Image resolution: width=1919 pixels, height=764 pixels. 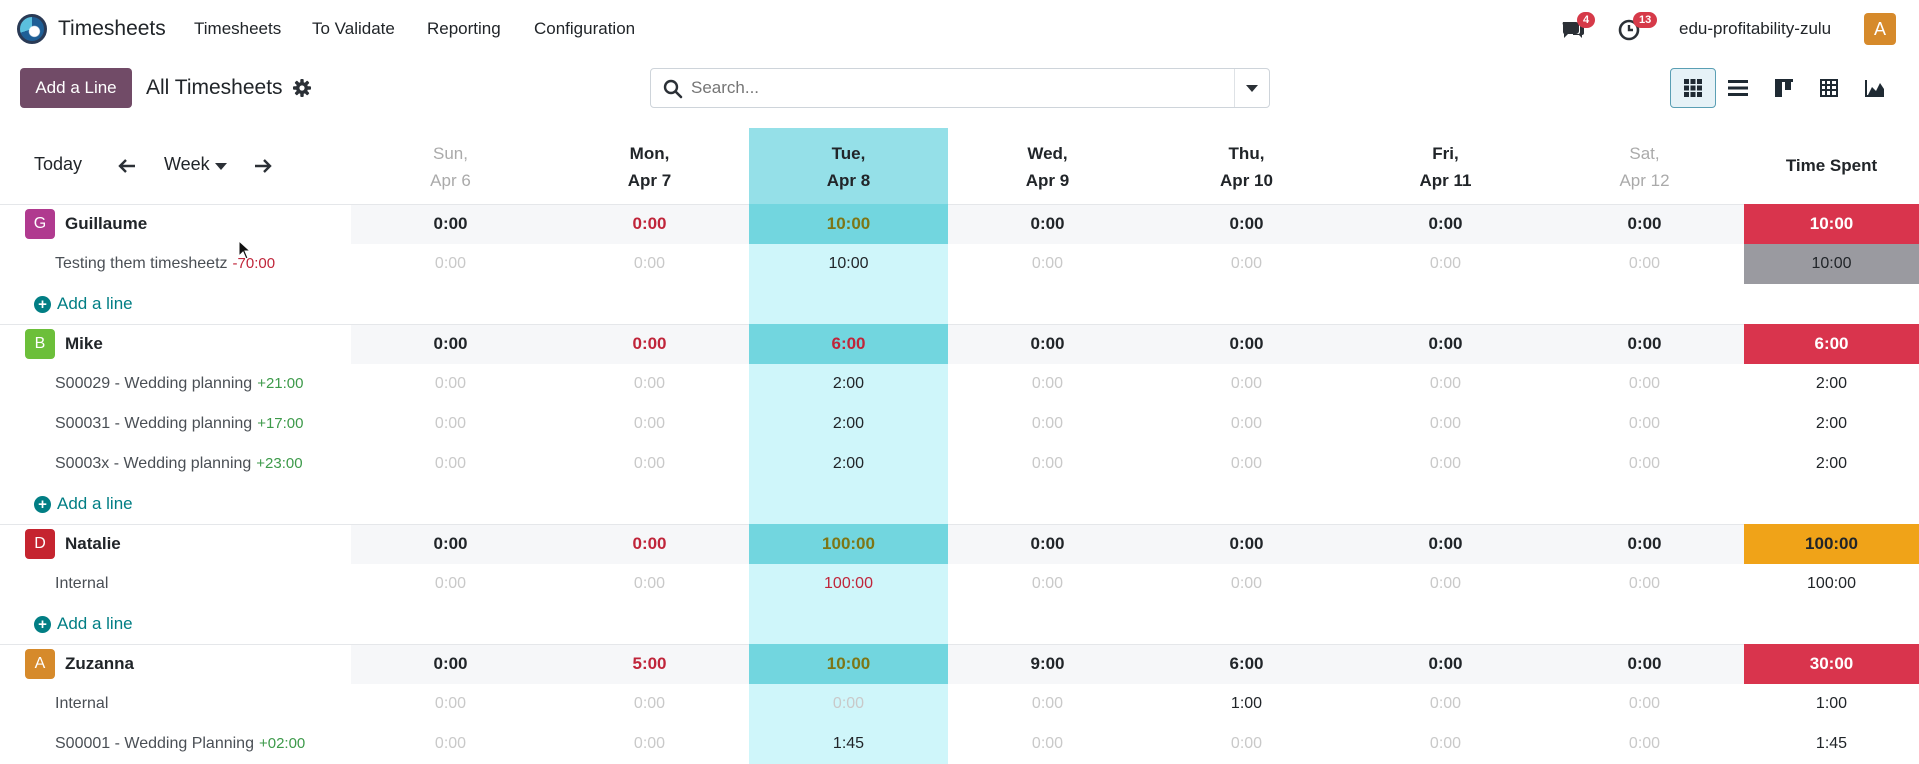 What do you see at coordinates (76, 88) in the screenshot?
I see `add-a-line-button: Add a Line` at bounding box center [76, 88].